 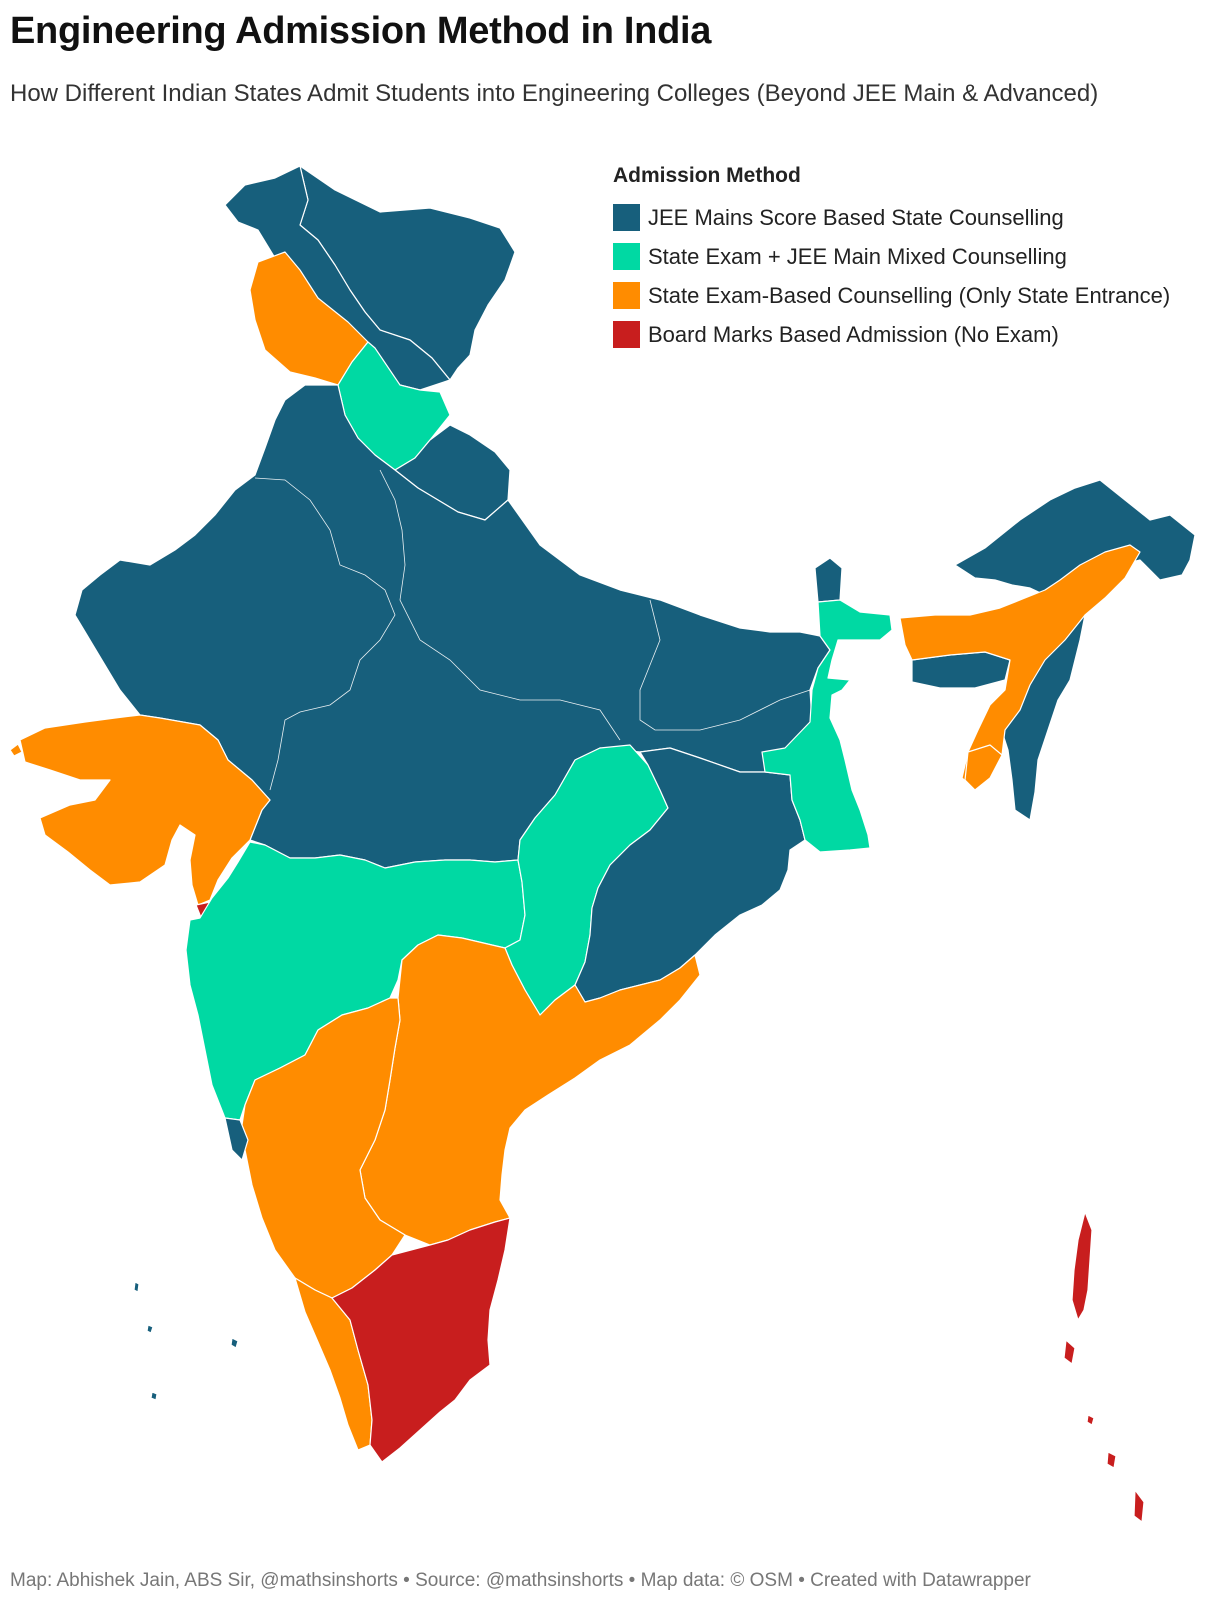 I want to click on region-lakshadweep-c, so click(x=234, y=1343).